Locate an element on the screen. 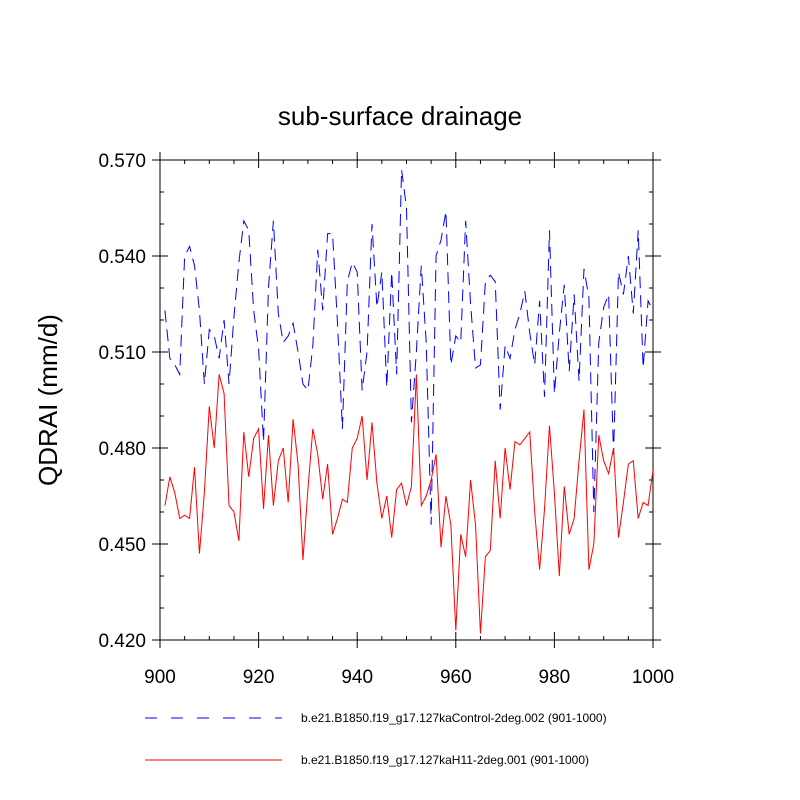  x-tick-label: 920 is located at coordinates (259, 677).